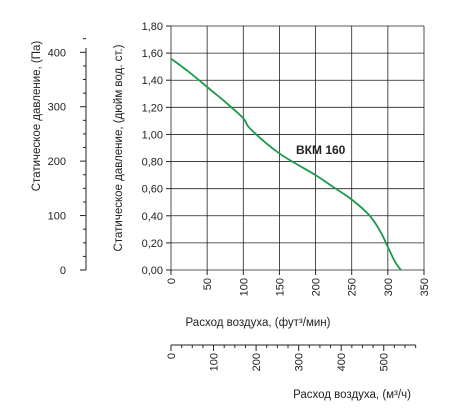  What do you see at coordinates (317, 287) in the screenshot?
I see `x-tick-label: 200` at bounding box center [317, 287].